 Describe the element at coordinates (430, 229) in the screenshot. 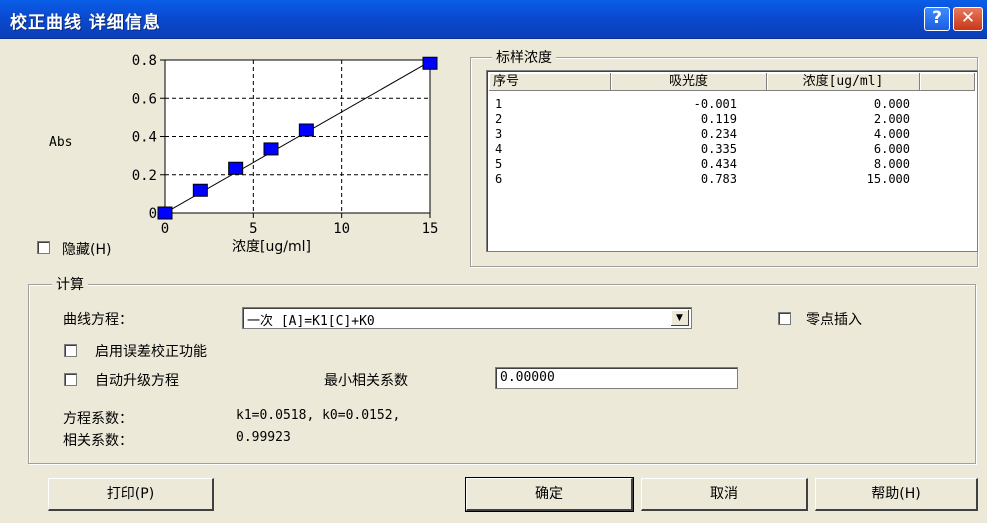

I see `x-tick-label: 15` at that location.